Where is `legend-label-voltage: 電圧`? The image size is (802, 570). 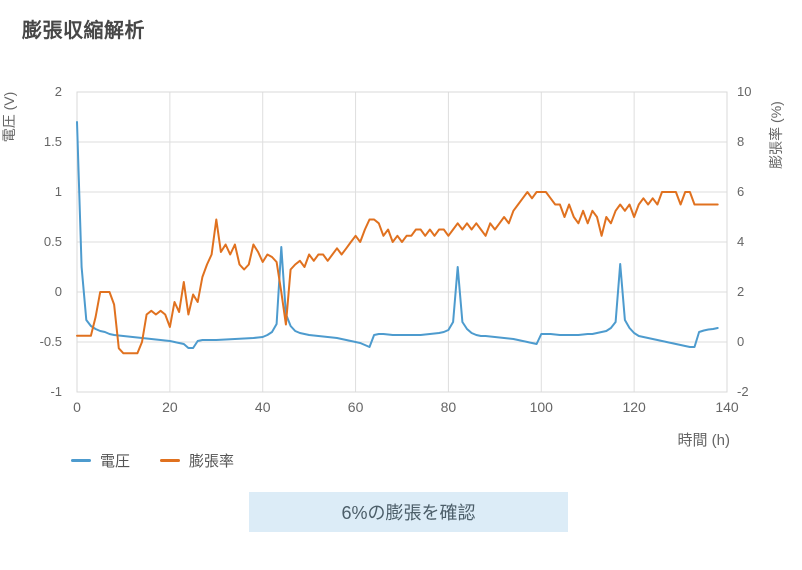 legend-label-voltage: 電圧 is located at coordinates (115, 461).